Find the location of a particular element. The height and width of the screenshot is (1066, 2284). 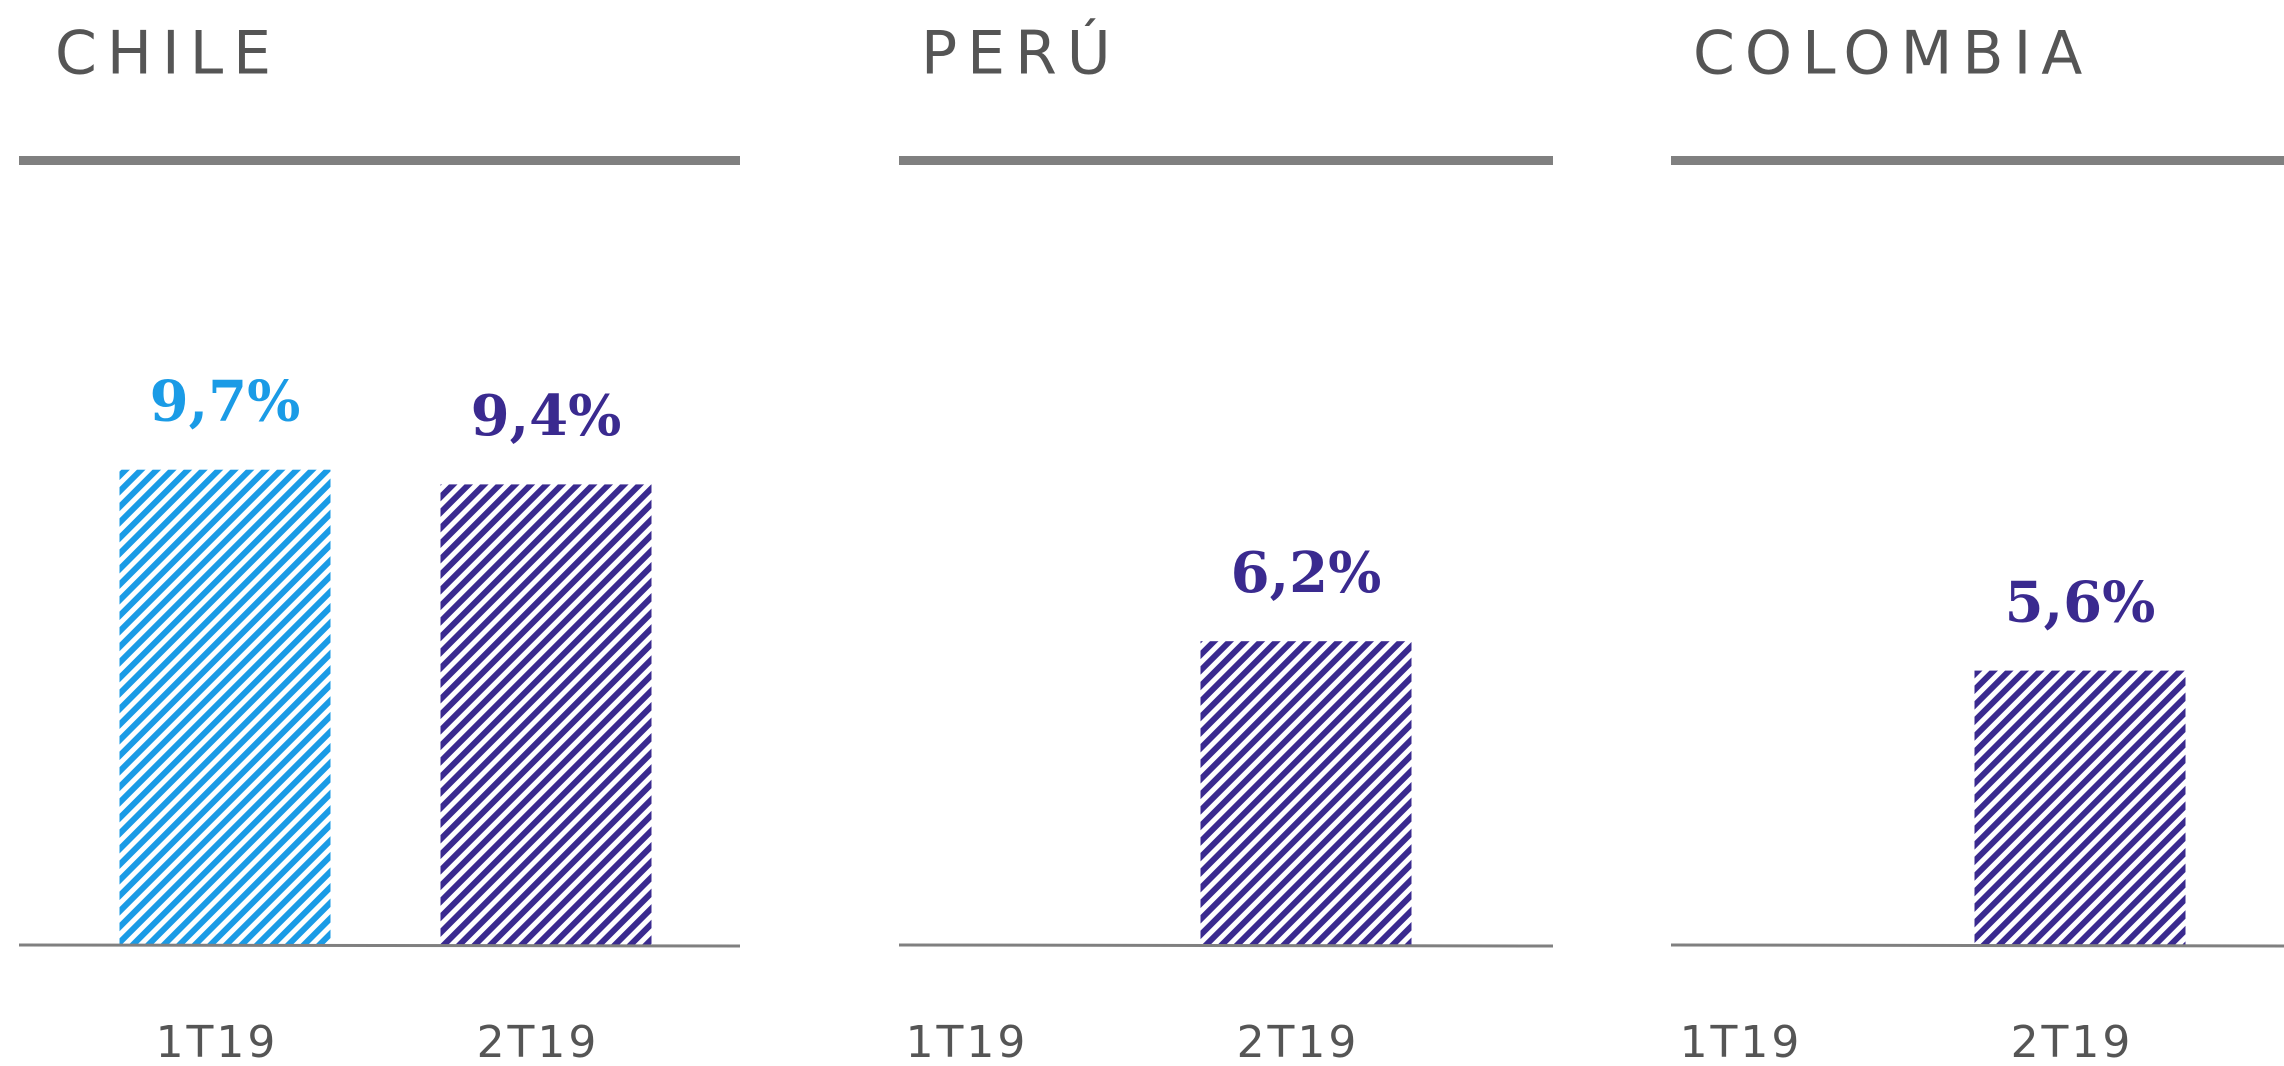

panel-title: CHILE is located at coordinates (168, 54).